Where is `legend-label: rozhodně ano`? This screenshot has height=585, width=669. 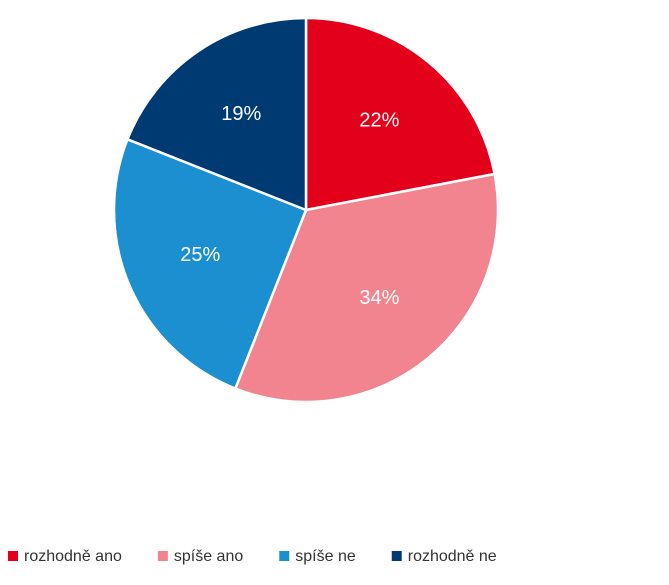
legend-label: rozhodně ano is located at coordinates (73, 556).